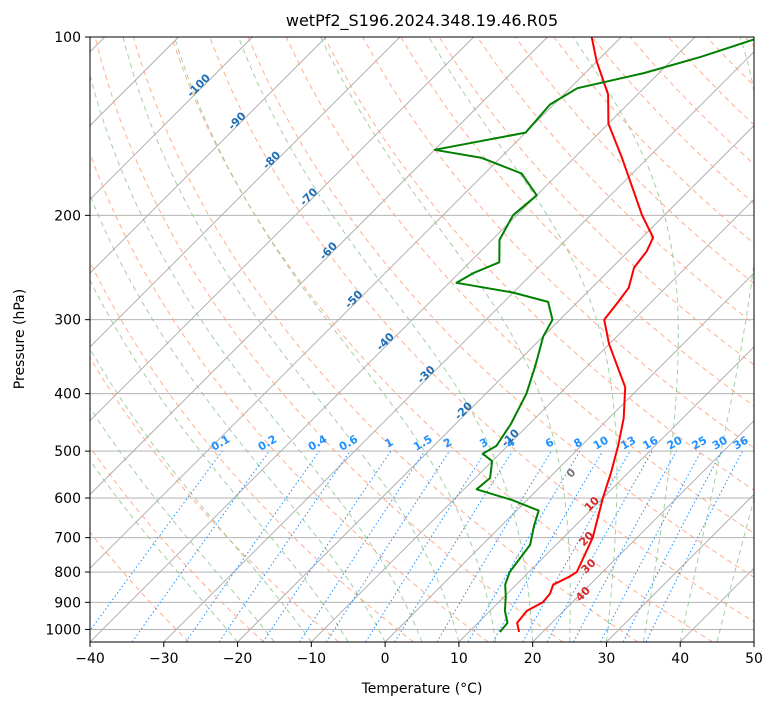 This screenshot has width=775, height=708. I want to click on x-axis-label: Temperature (°C), so click(422, 689).